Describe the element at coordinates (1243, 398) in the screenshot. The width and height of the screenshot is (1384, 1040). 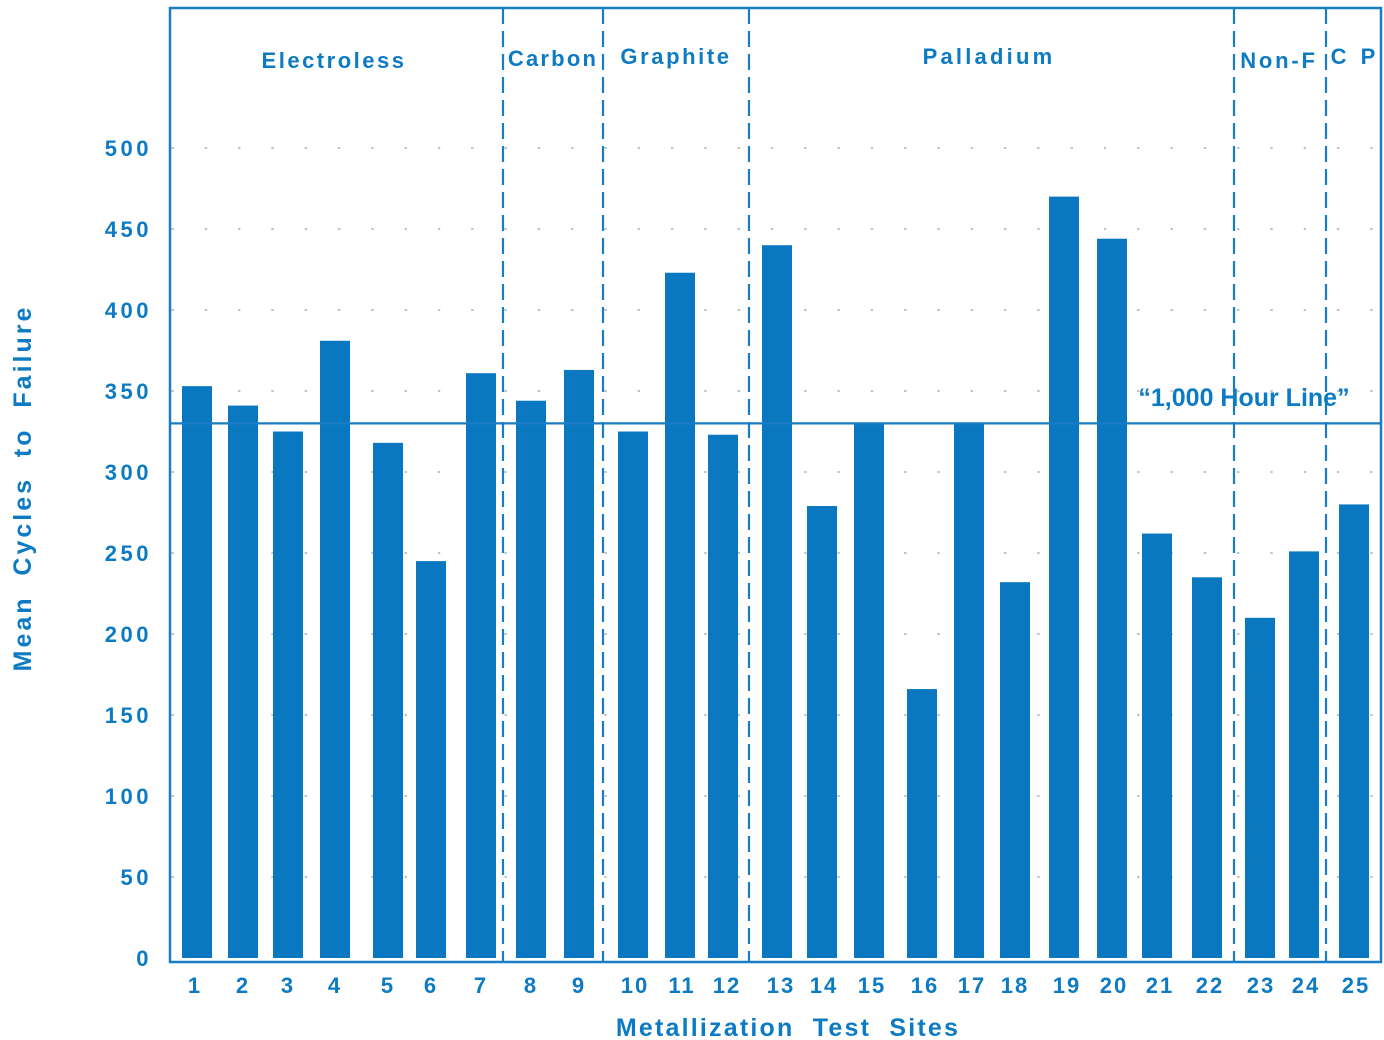
I see `reference-line-label: “1,000 Hour Line”` at that location.